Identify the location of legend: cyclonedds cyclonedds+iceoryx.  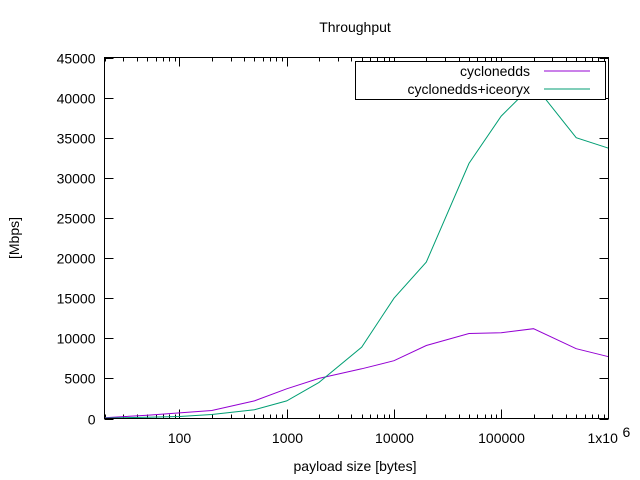
(480, 80).